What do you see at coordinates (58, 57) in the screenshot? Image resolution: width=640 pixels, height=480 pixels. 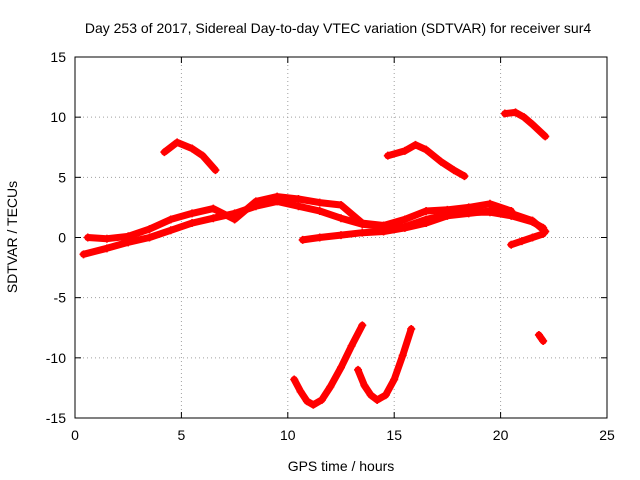 I see `y-tick-label: 15` at bounding box center [58, 57].